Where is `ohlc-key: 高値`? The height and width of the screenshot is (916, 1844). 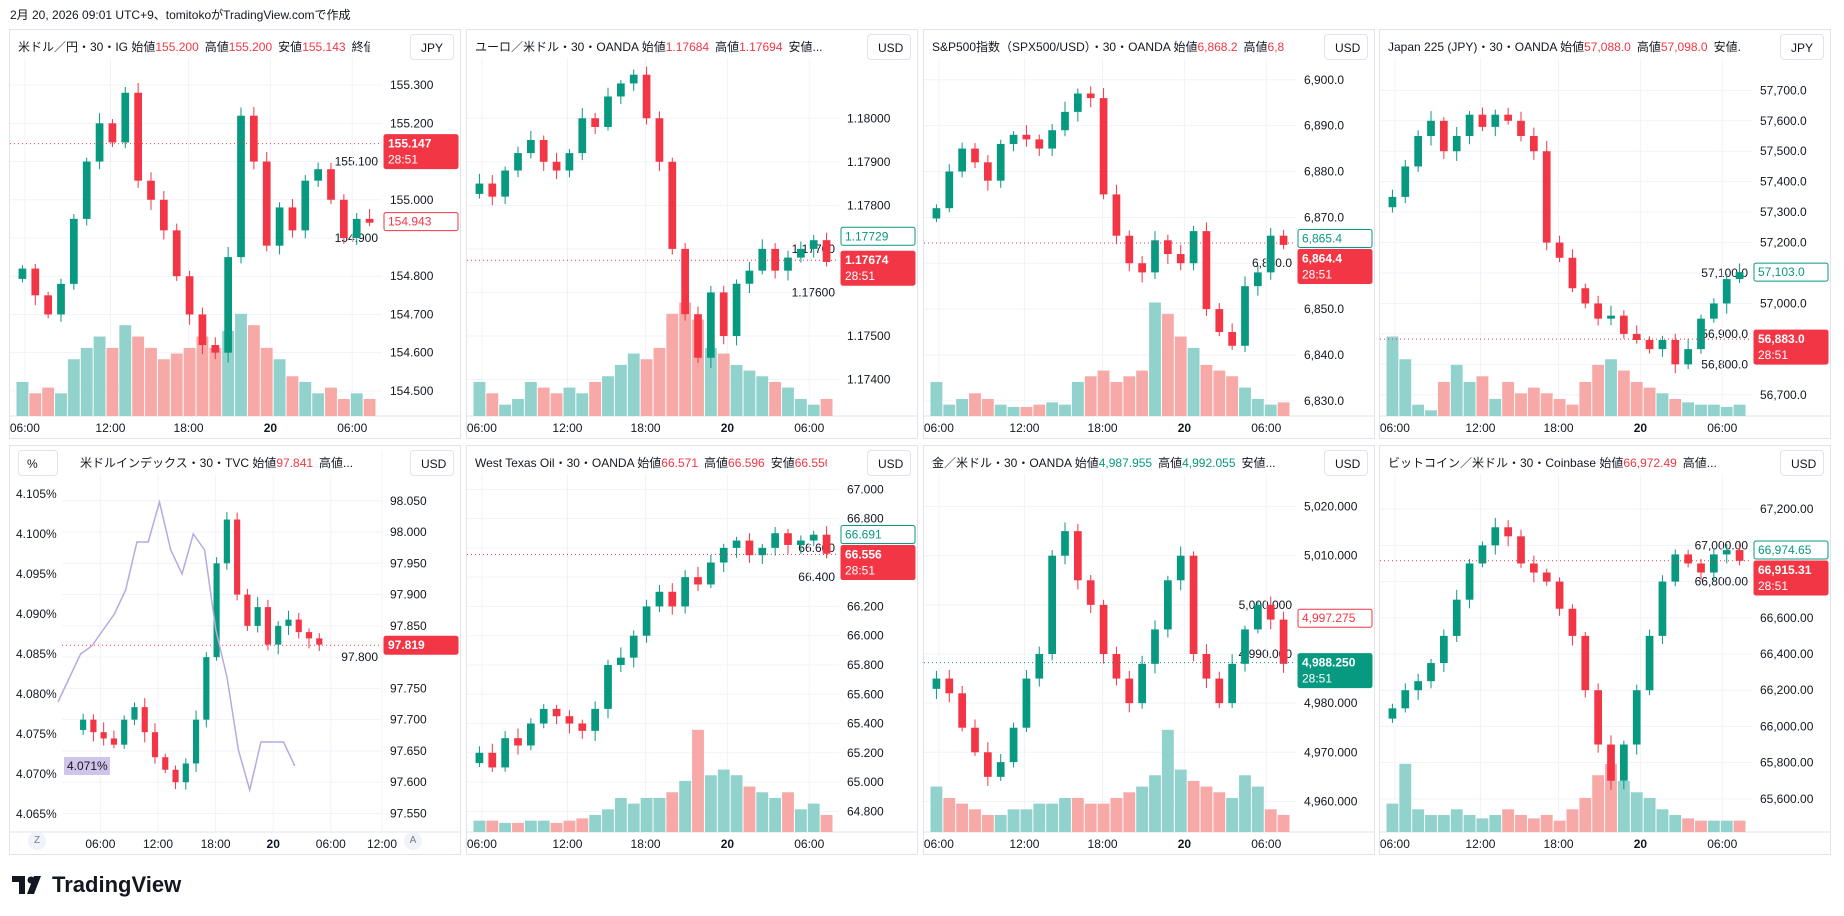
ohlc-key: 高値 is located at coordinates (1255, 47).